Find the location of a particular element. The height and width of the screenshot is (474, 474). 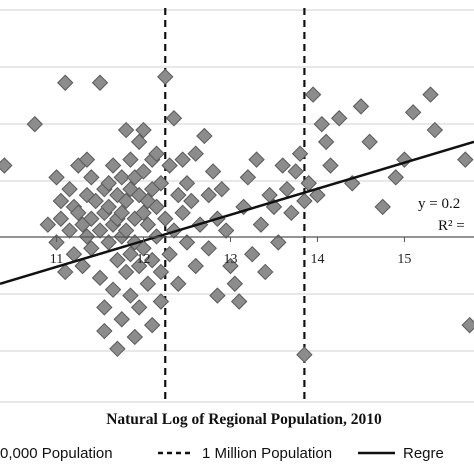

x-tick-label: 14 is located at coordinates (317, 259).